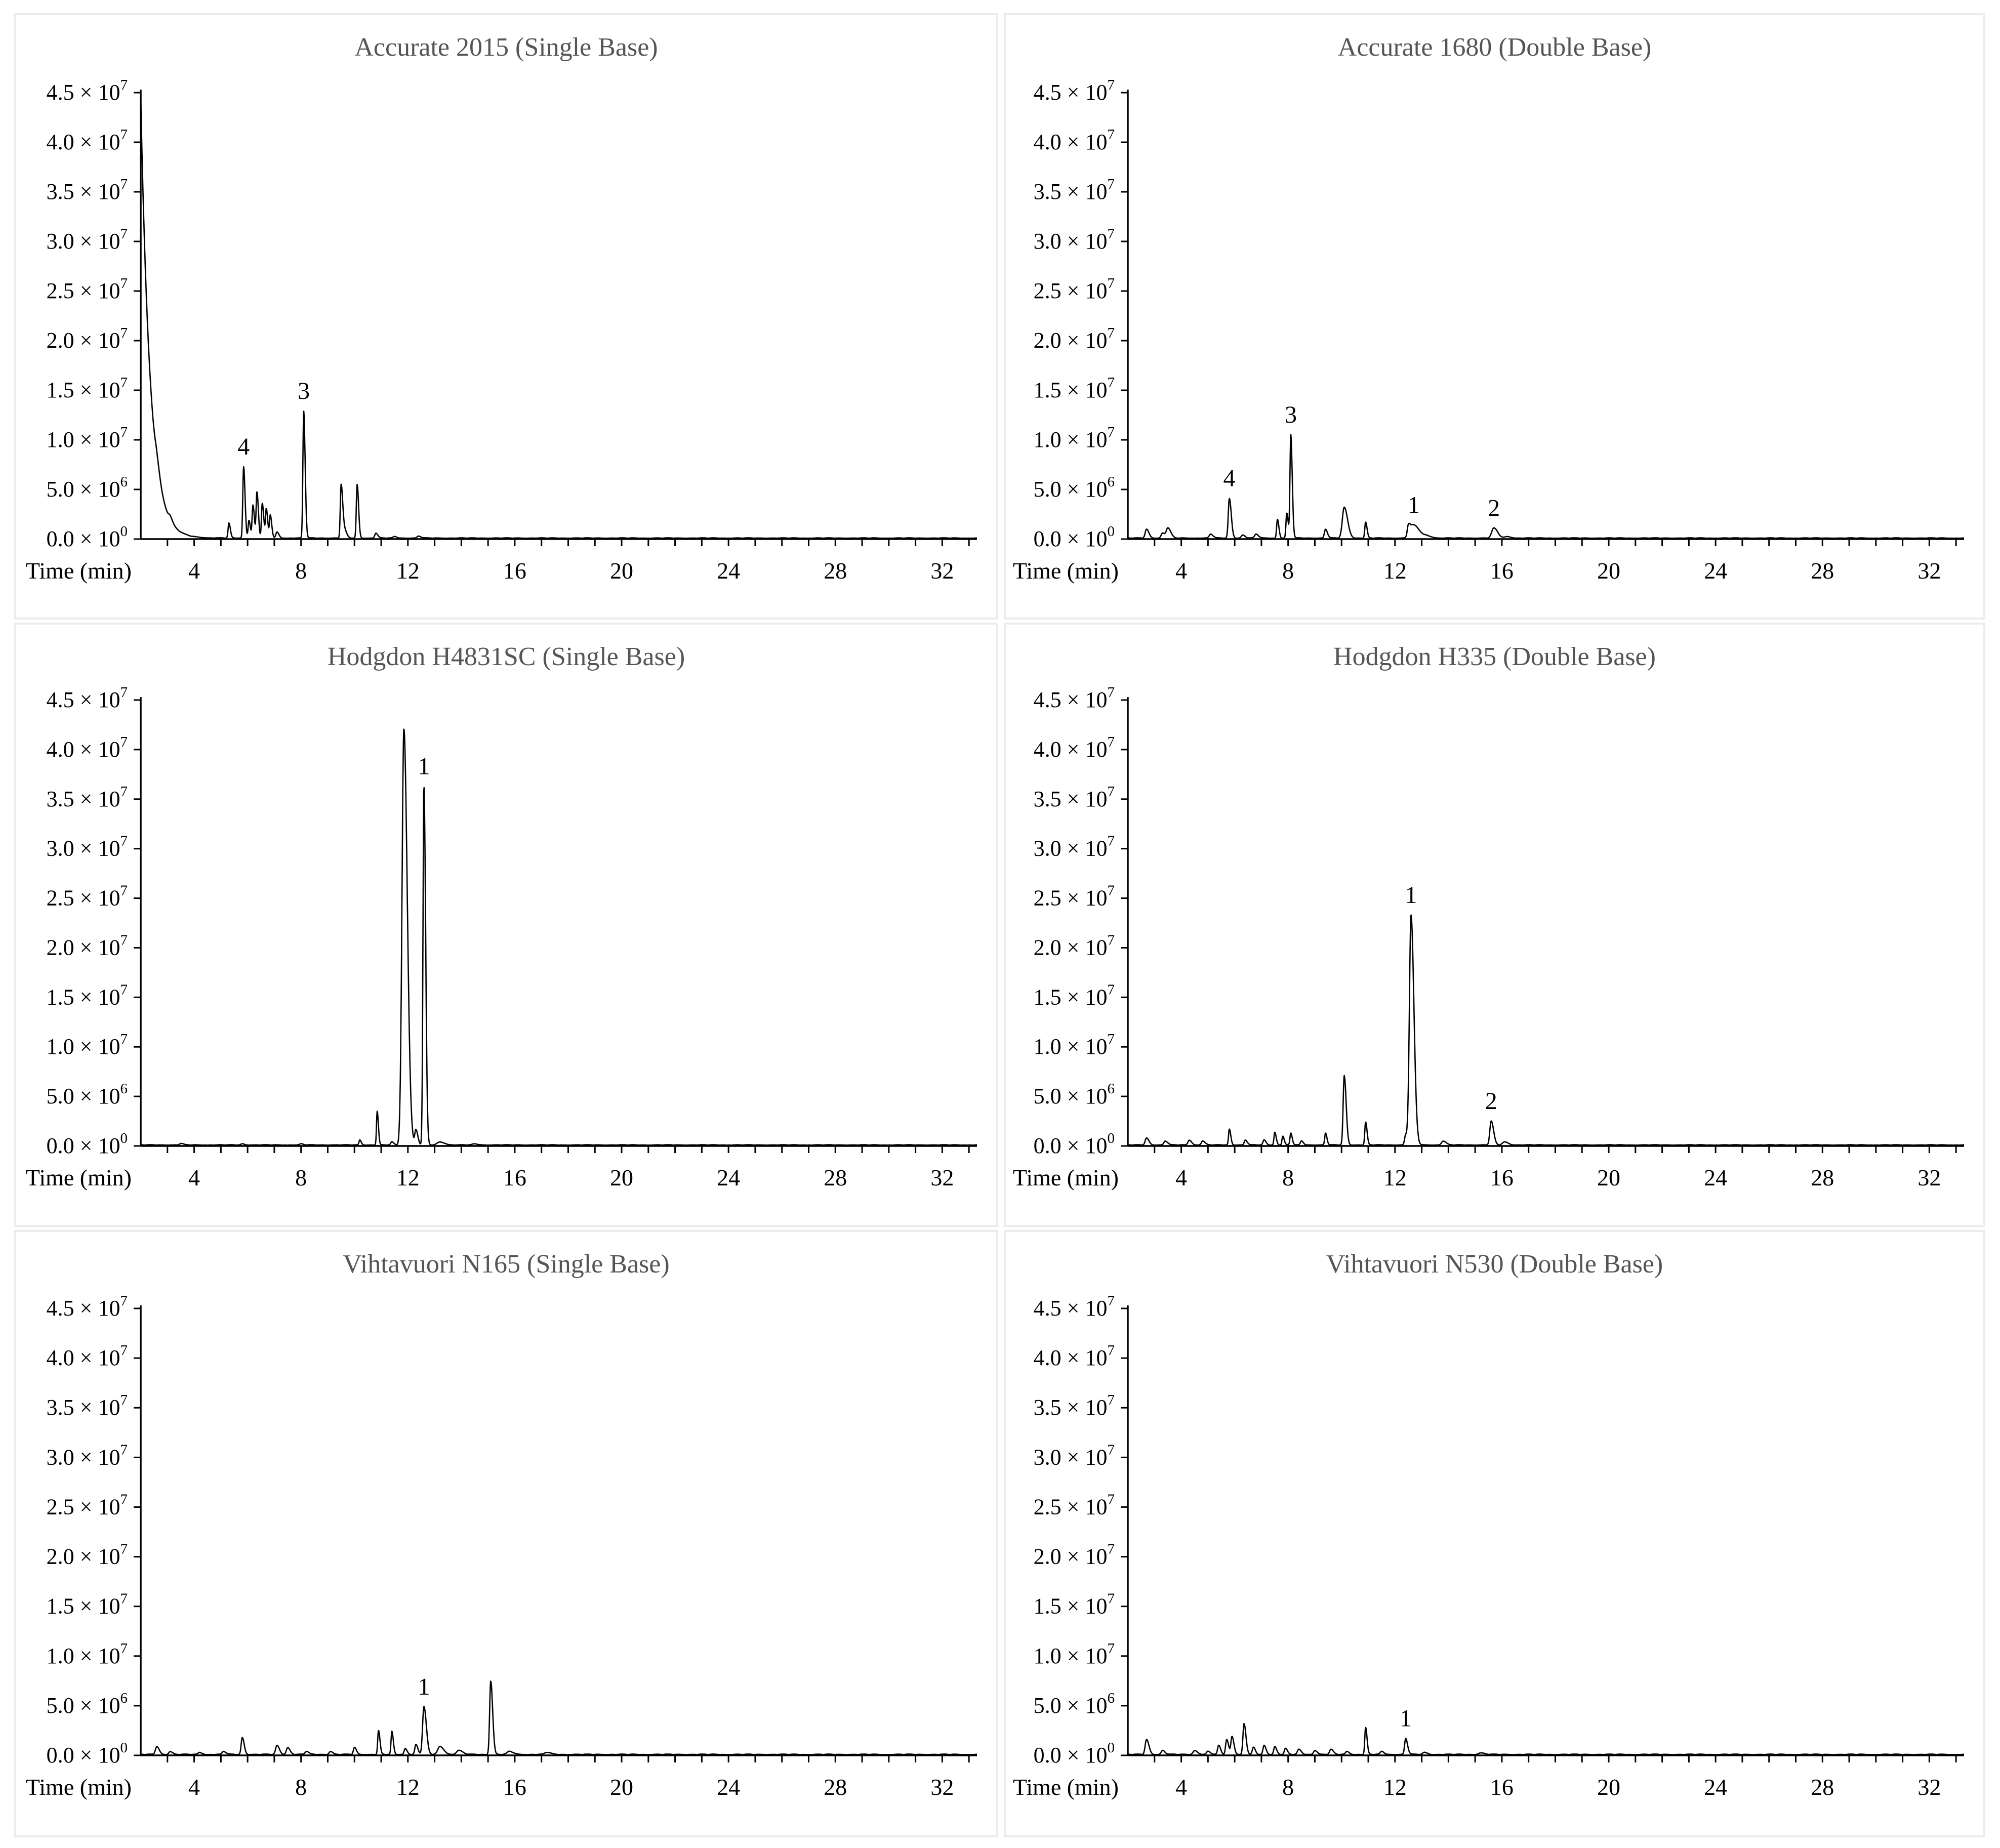 The image size is (2000, 1848). Describe the element at coordinates (506, 47) in the screenshot. I see `chart-title: Accurate 2015 (Single Base)` at that location.